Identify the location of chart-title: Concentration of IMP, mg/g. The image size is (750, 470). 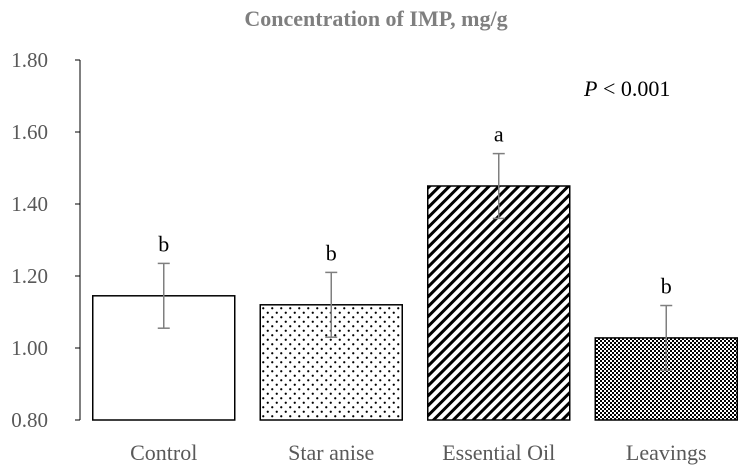
(375, 18).